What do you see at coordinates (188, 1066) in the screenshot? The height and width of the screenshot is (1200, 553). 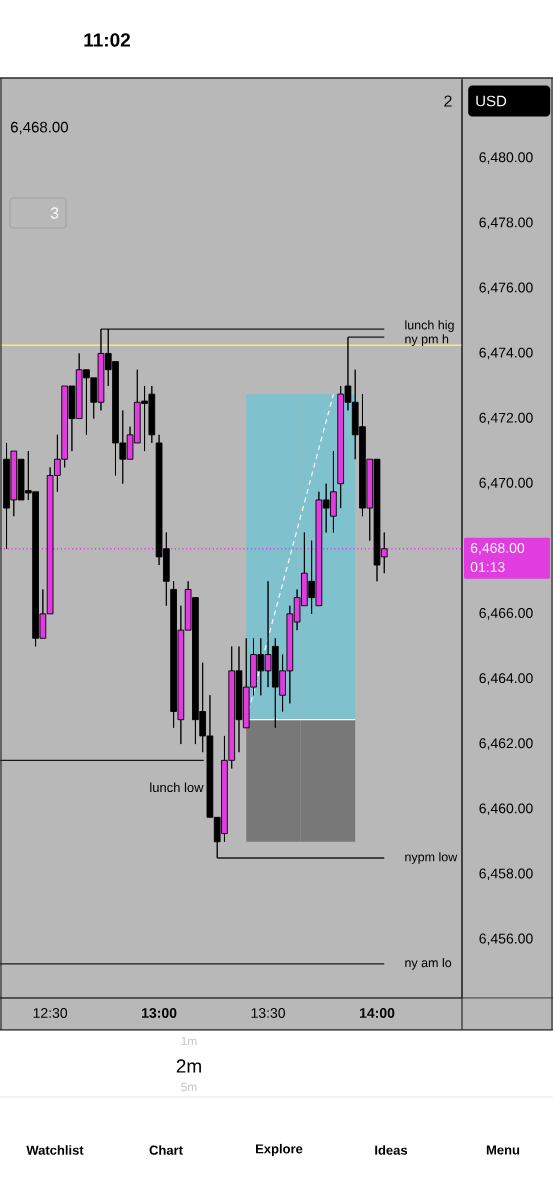 I see `text: 2m` at bounding box center [188, 1066].